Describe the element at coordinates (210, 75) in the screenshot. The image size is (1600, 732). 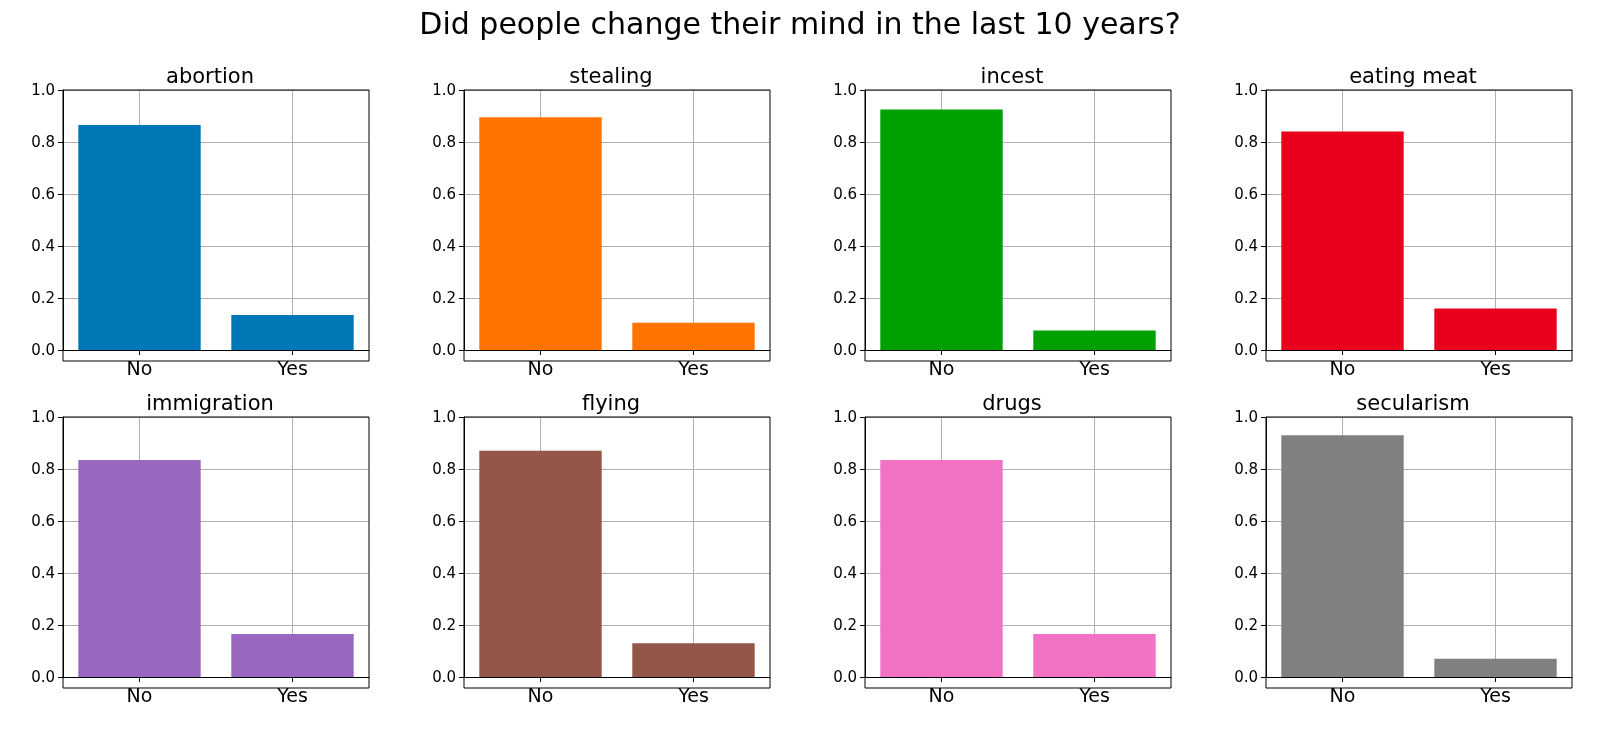
I see `chart-title: abortion` at that location.